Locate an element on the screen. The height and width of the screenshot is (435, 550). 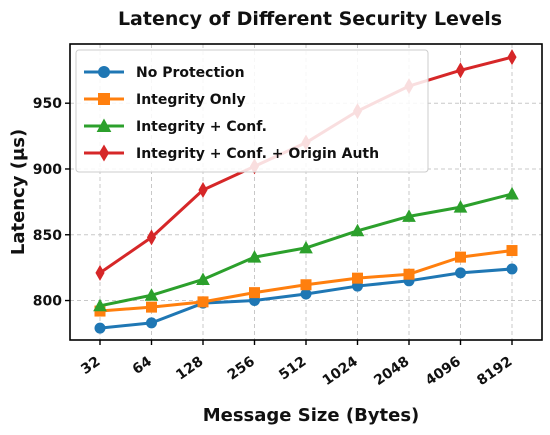
y-tick-label: 950 is located at coordinates (47, 104).